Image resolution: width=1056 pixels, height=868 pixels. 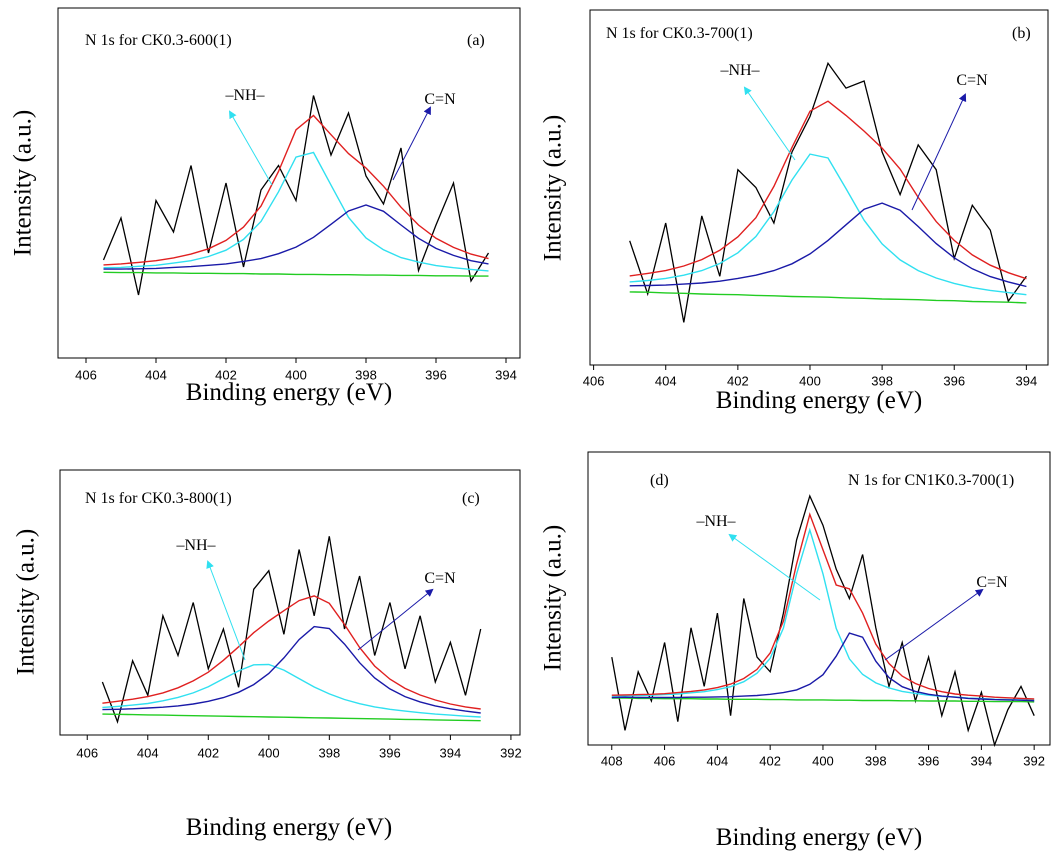 I want to click on panel-label: (a), so click(x=476, y=40).